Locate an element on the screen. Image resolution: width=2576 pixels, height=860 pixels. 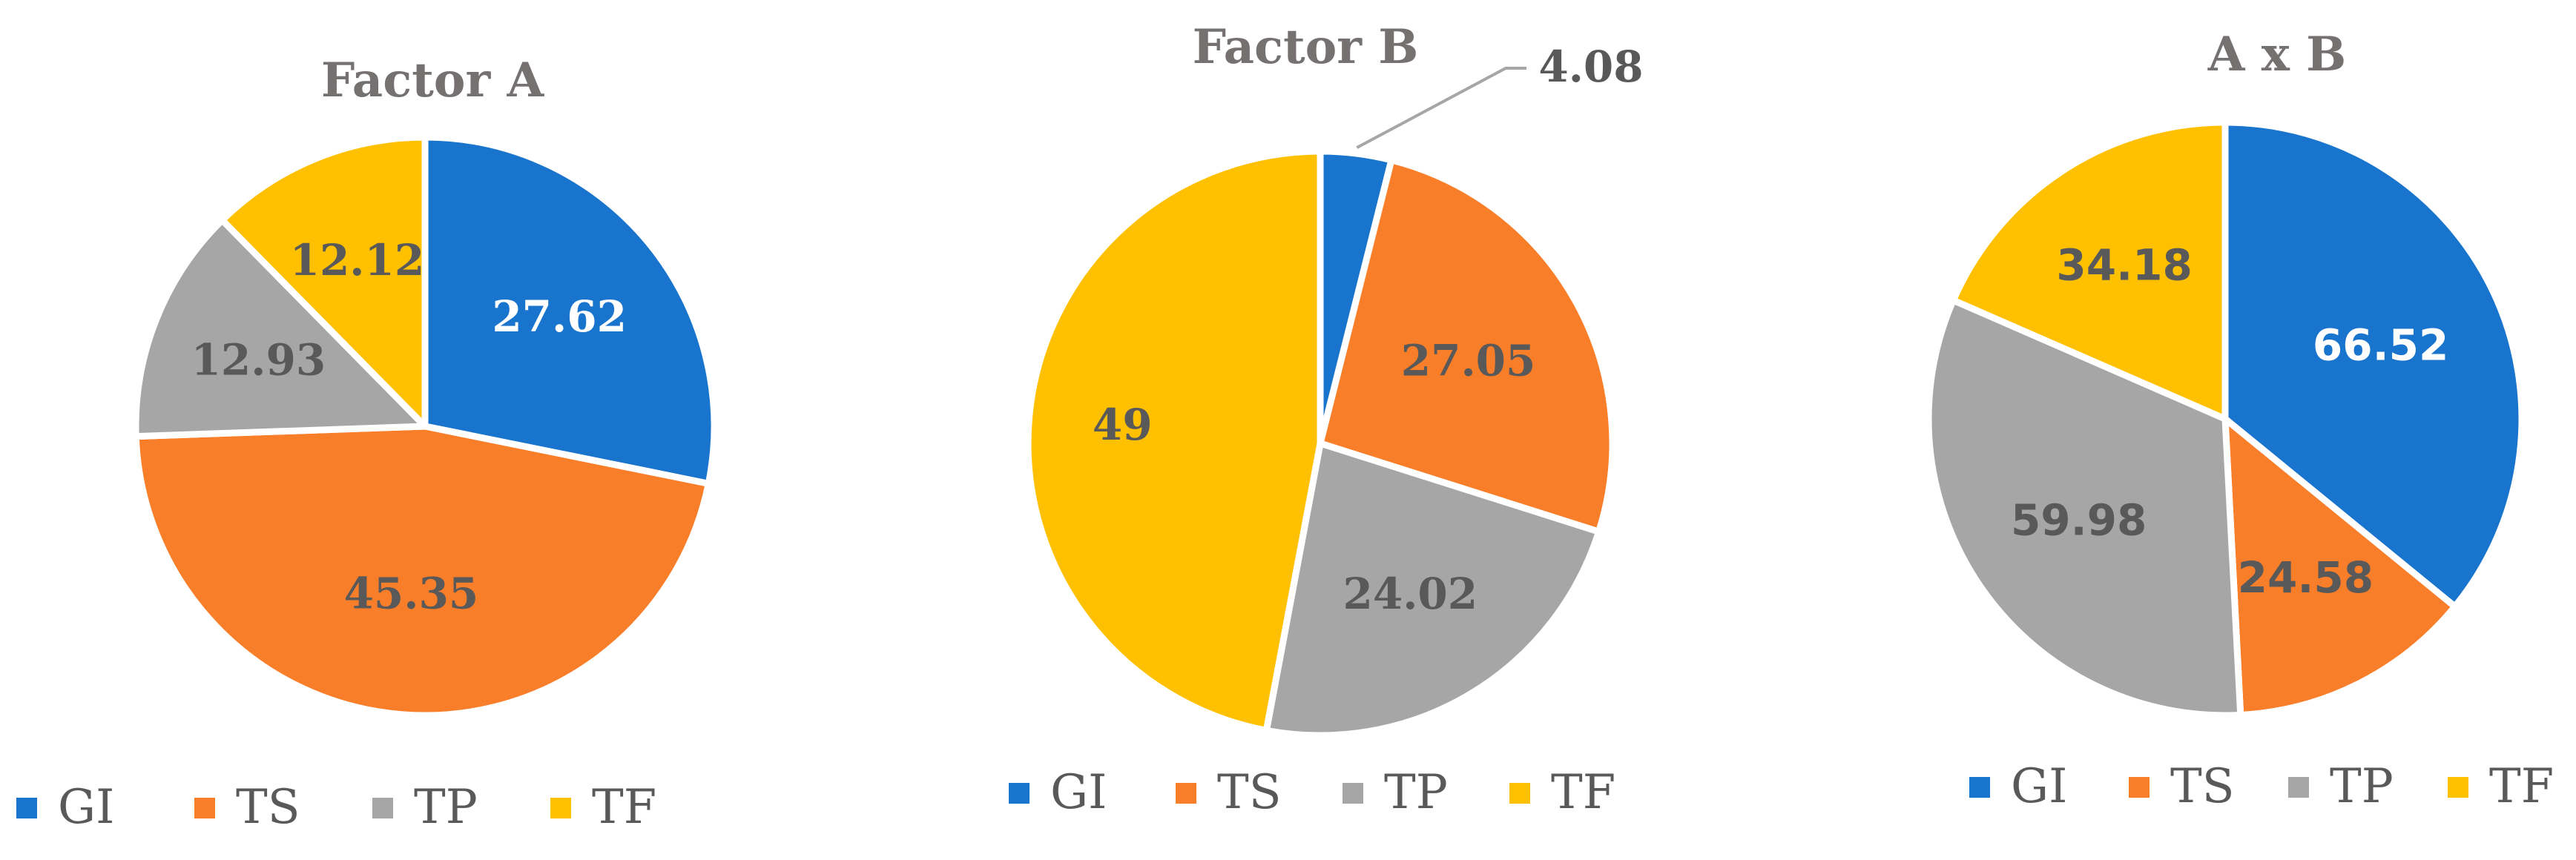
chart-title: Factor A is located at coordinates (433, 80).